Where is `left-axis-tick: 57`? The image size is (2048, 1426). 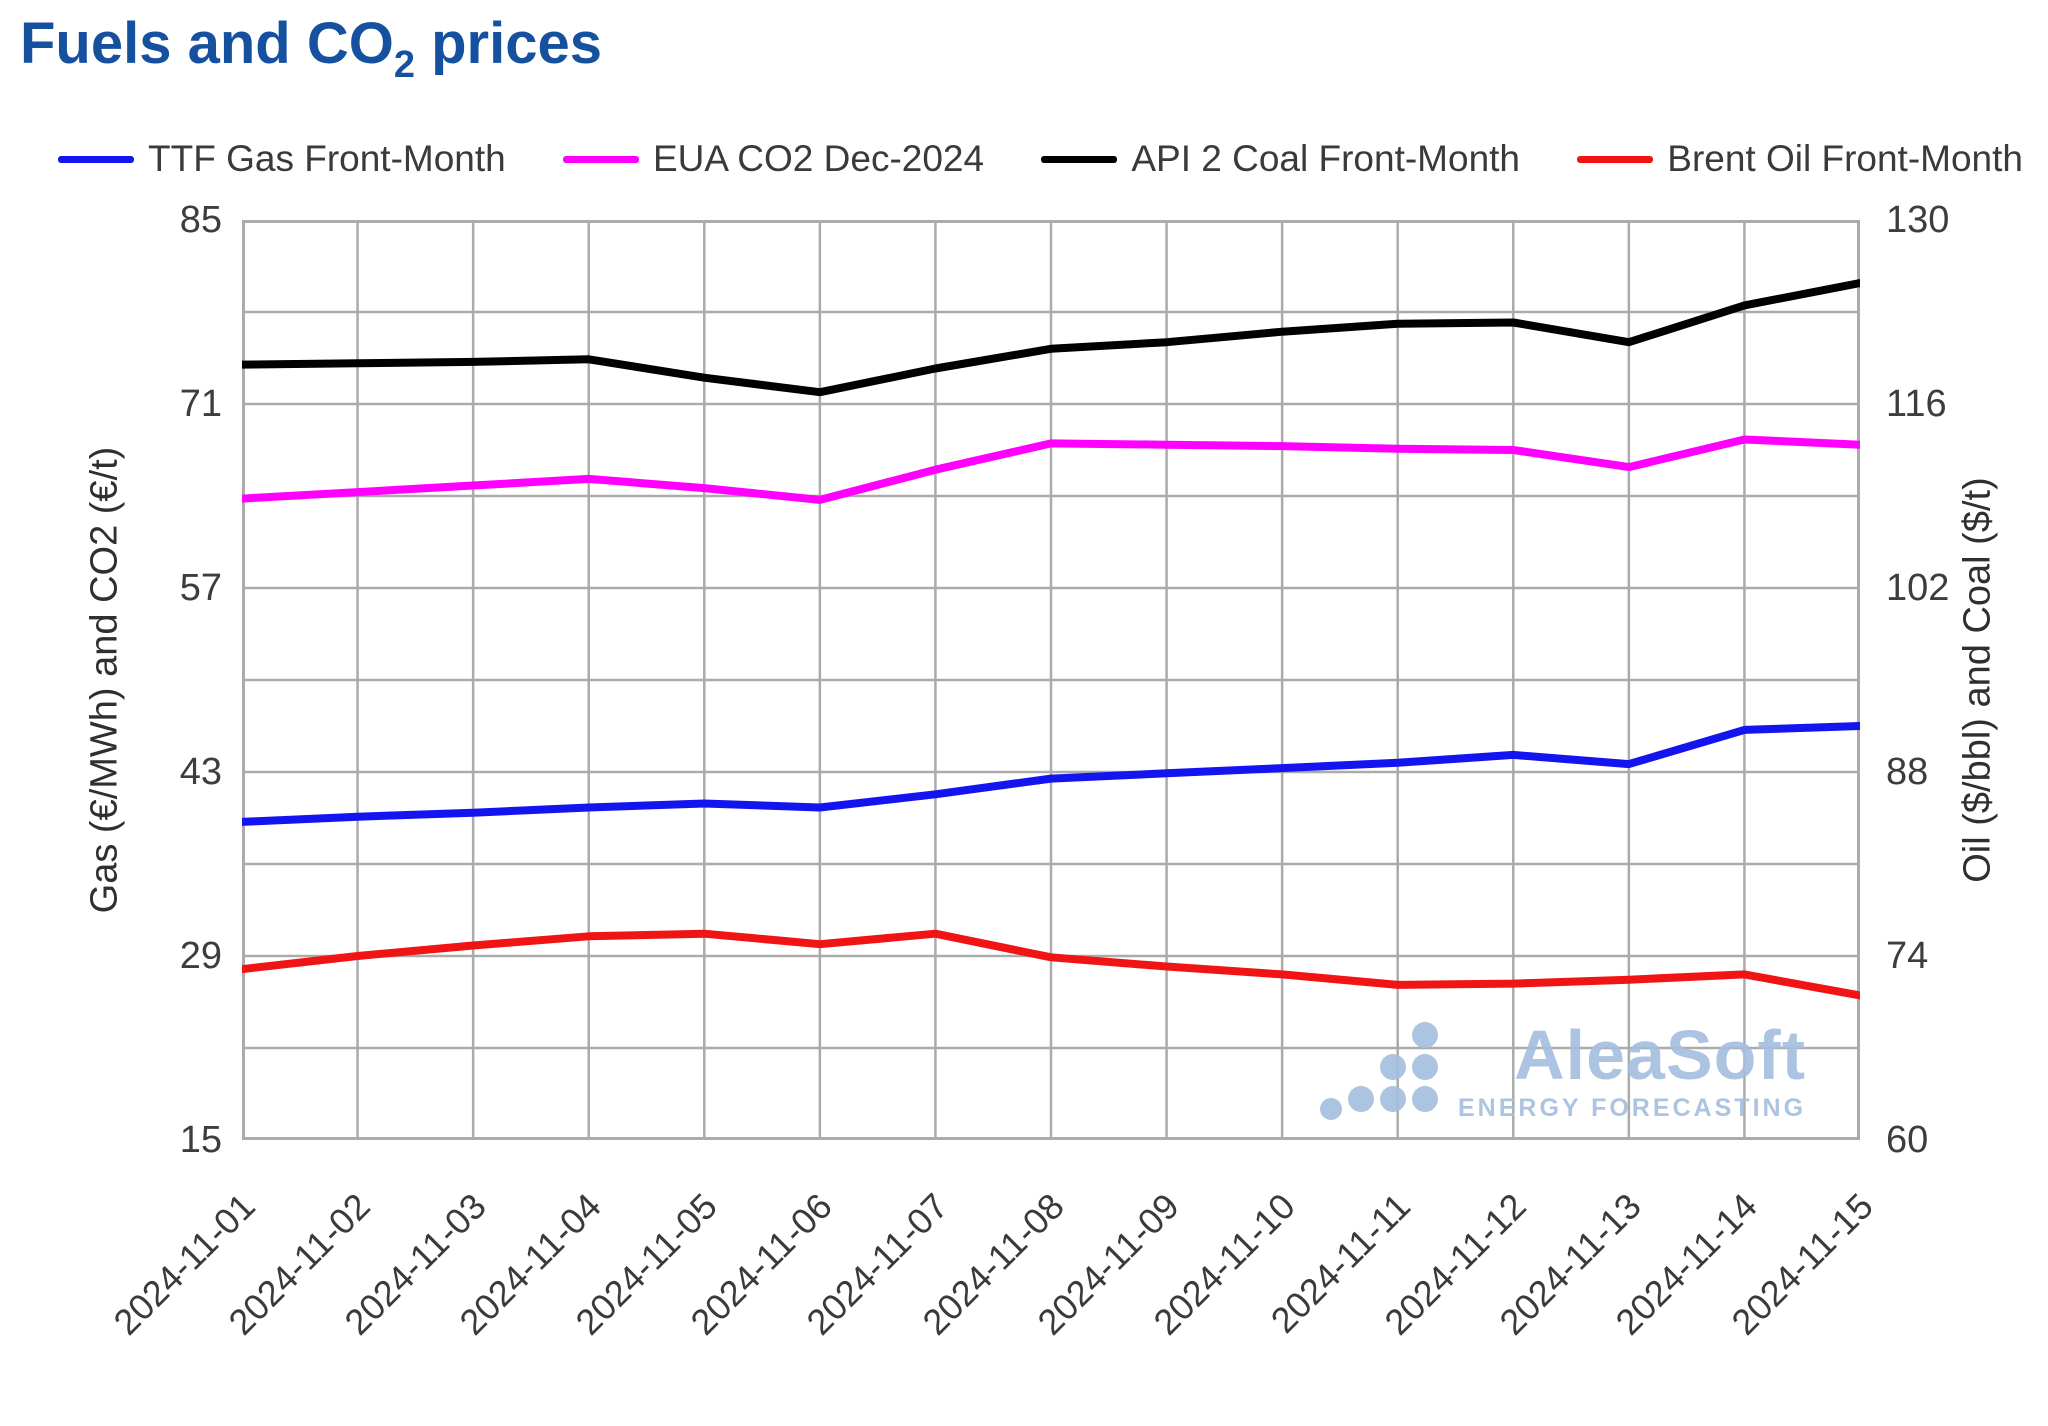 left-axis-tick: 57 is located at coordinates (200, 588).